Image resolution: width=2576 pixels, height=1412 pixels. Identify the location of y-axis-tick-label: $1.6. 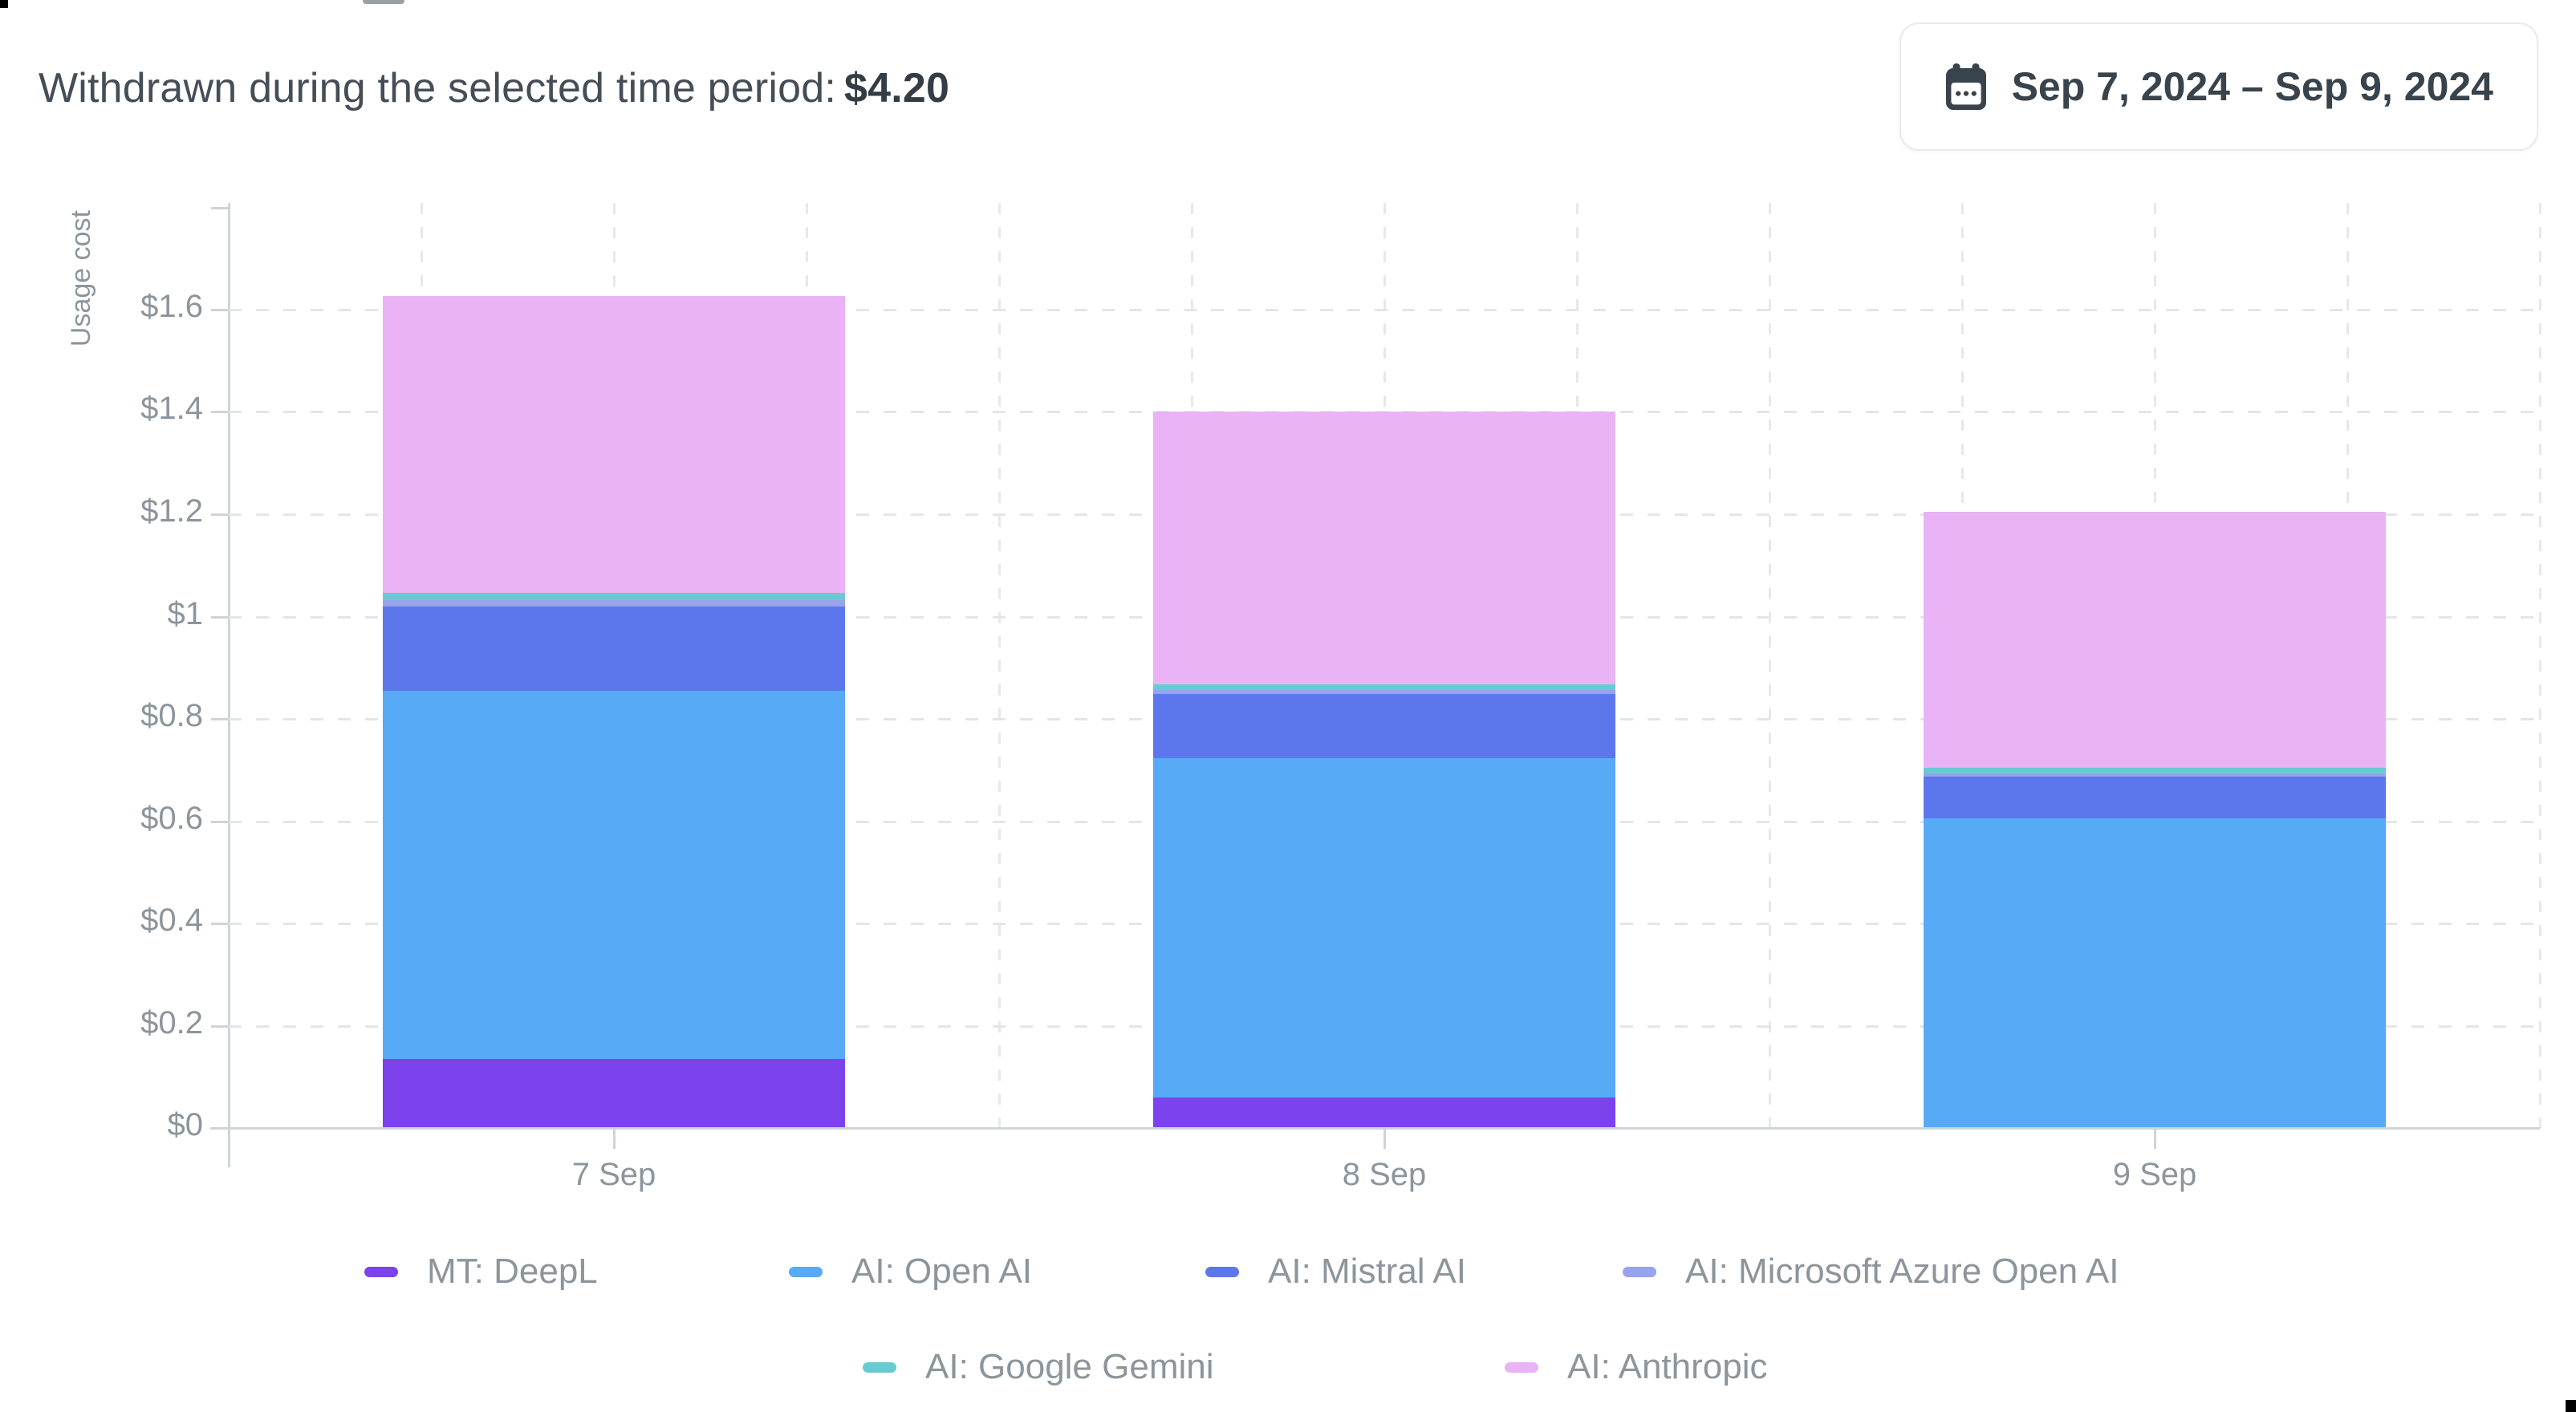
(171, 306).